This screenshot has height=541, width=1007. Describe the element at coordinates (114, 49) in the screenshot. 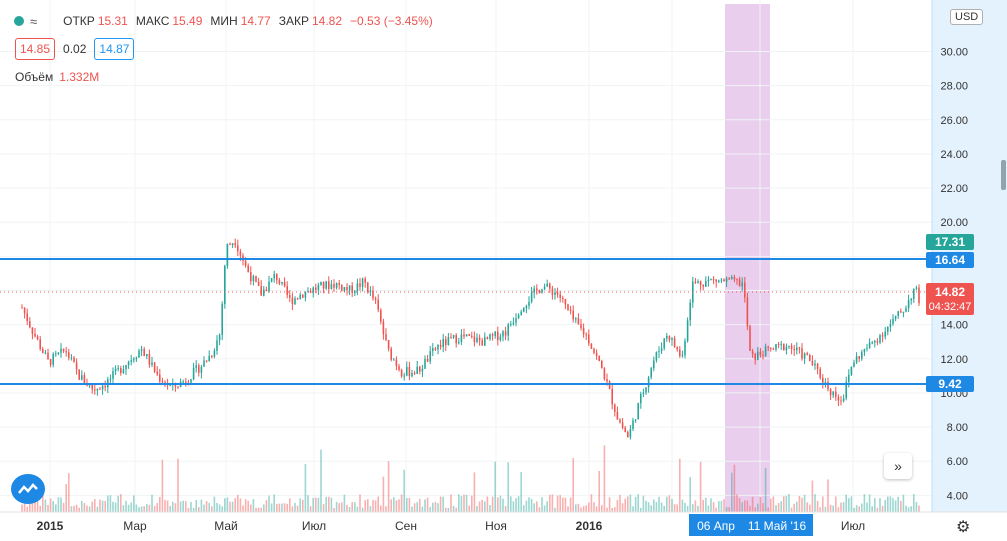

I see `ask-button: 14.87` at that location.